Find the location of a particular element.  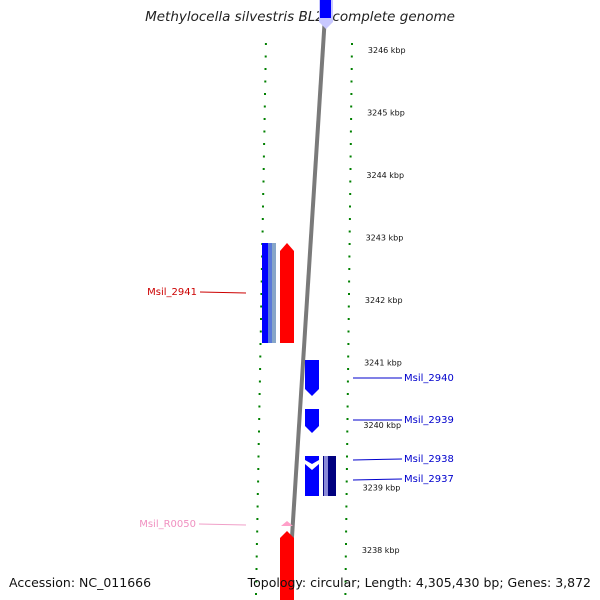

label-msil-2938: Msil_2938 is located at coordinates (429, 459).